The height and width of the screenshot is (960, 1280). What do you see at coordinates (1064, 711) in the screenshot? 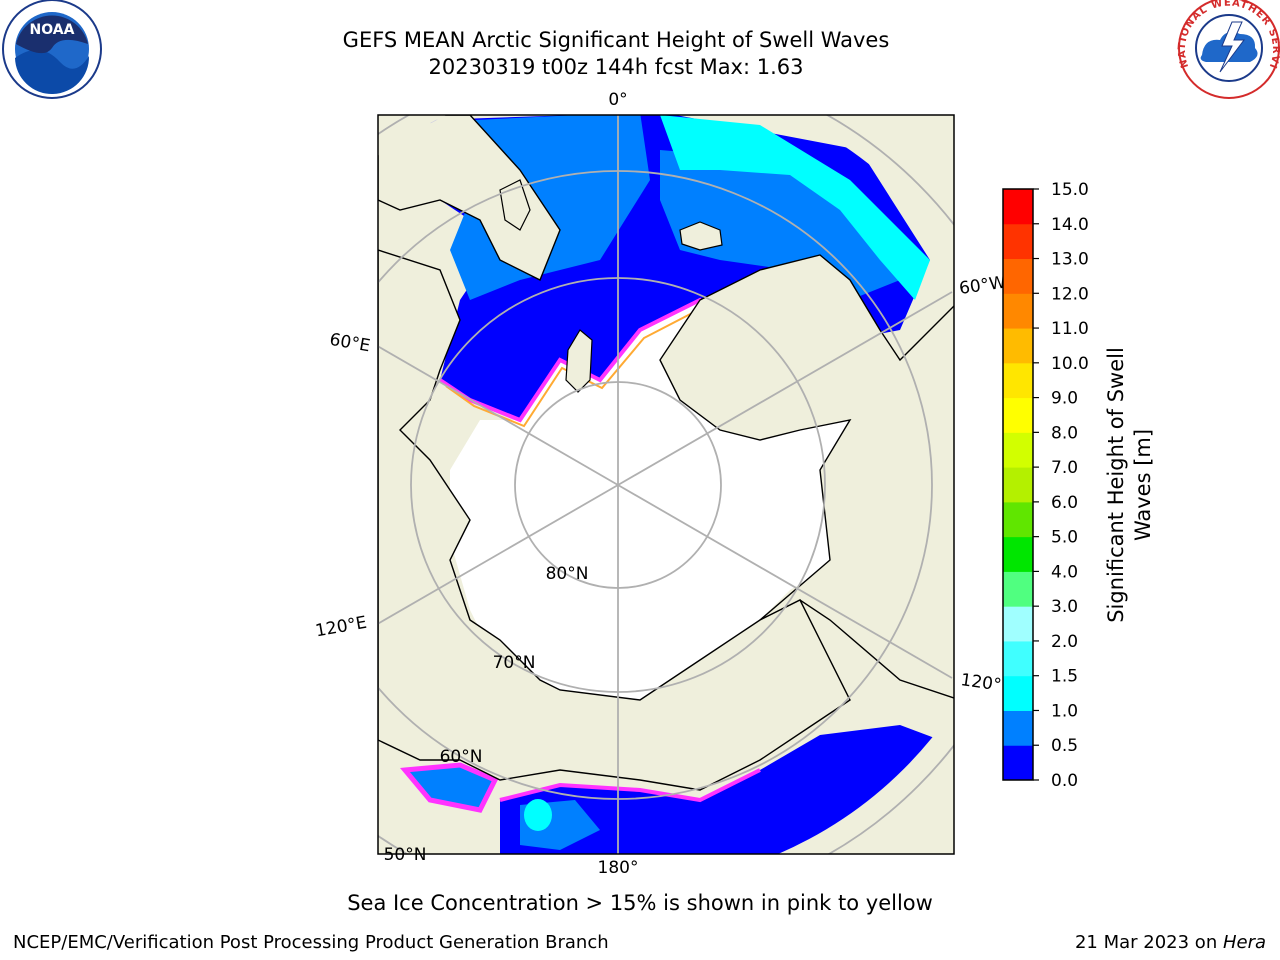
I see `colorbar-tick-label: 1.0` at bounding box center [1064, 711].